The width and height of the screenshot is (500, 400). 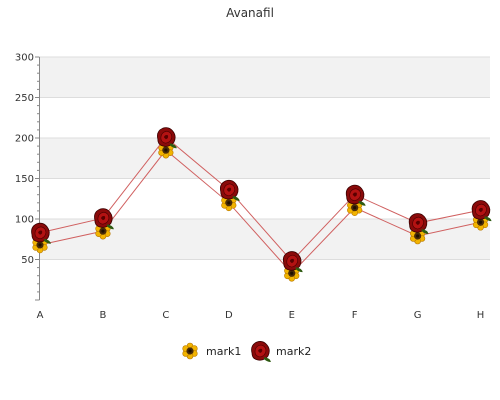 I want to click on y-tick-label: 150, so click(x=24, y=179).